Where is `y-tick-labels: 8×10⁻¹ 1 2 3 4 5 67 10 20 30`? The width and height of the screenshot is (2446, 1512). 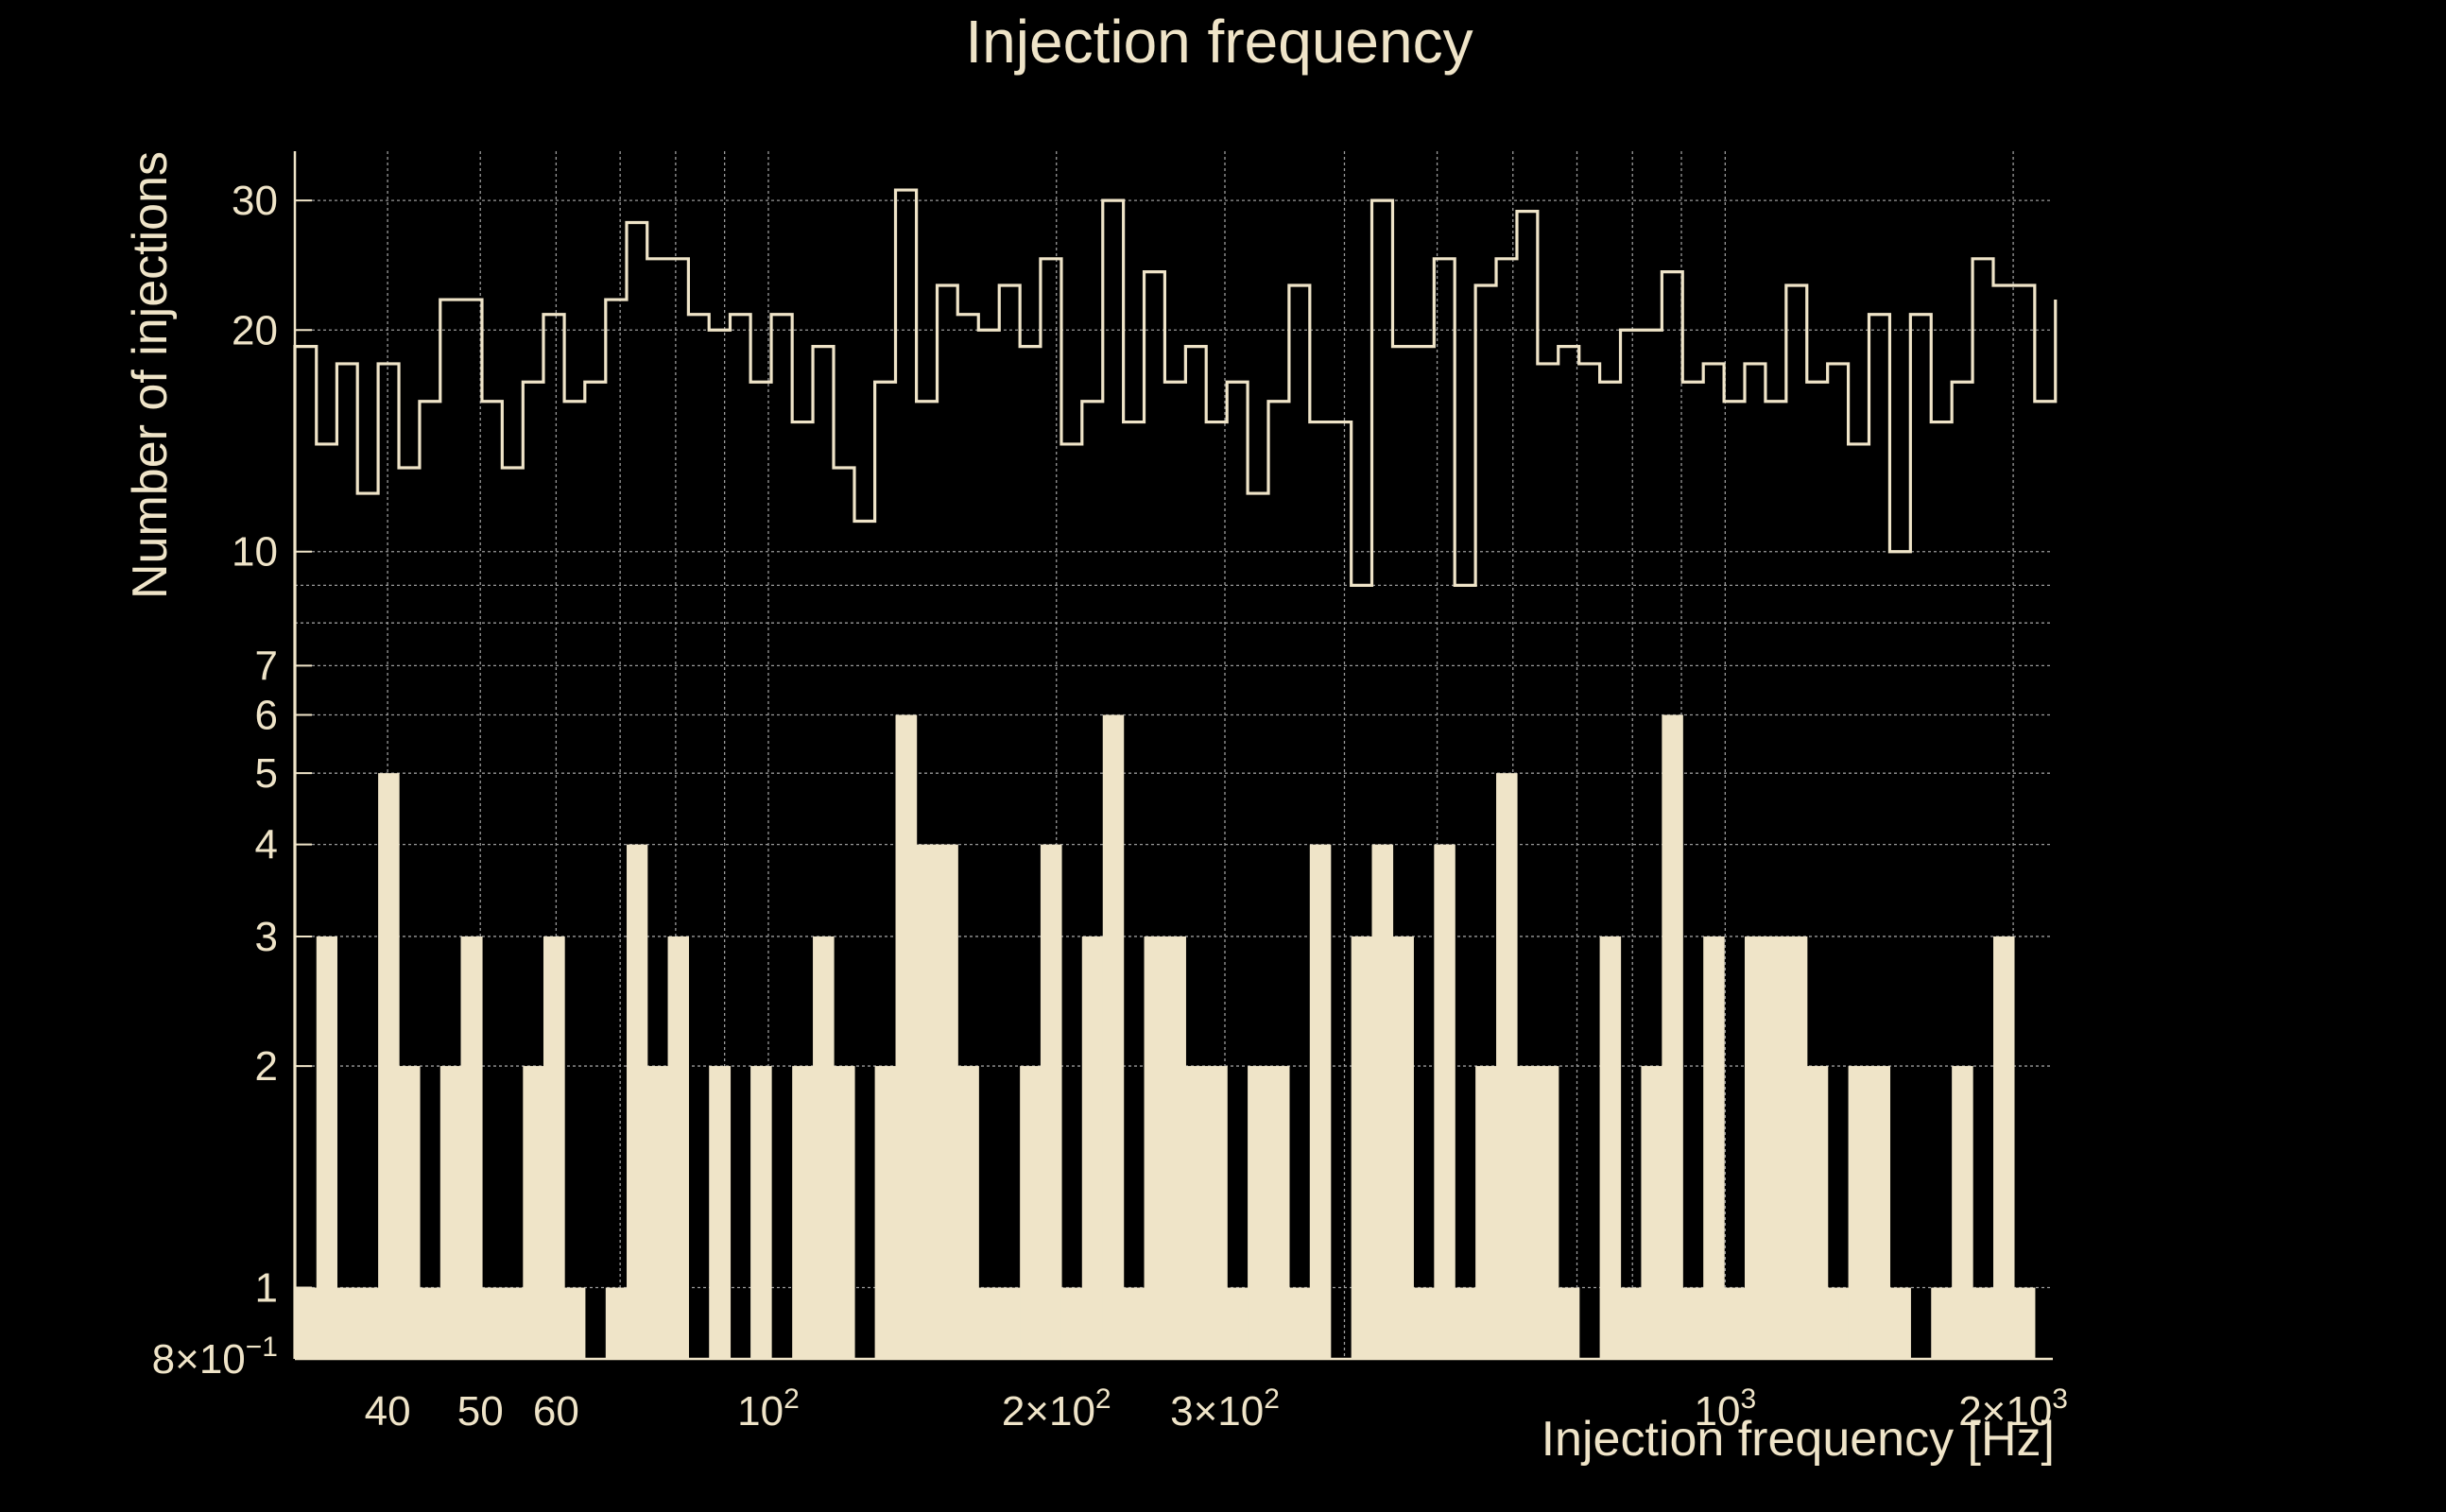
y-tick-labels: 8×10⁻¹ 1 2 3 4 5 67 10 20 30 is located at coordinates (215, 780).